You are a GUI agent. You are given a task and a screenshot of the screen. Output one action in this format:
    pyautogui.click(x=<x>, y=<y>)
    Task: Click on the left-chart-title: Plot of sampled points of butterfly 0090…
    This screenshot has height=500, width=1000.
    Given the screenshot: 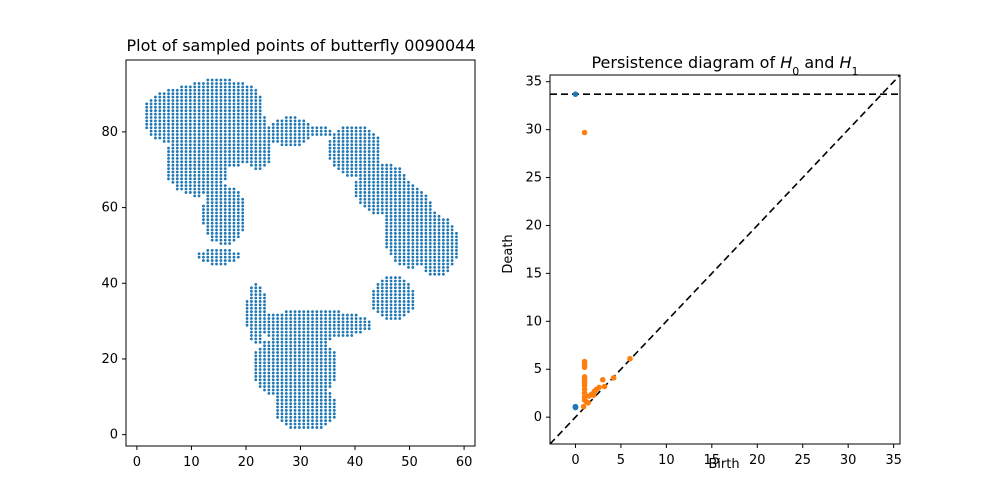 What is the action you would take?
    pyautogui.click(x=300, y=45)
    